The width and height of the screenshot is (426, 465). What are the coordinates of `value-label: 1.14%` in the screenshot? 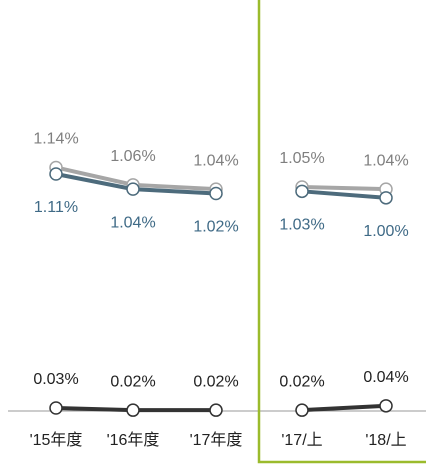 It's located at (55, 139).